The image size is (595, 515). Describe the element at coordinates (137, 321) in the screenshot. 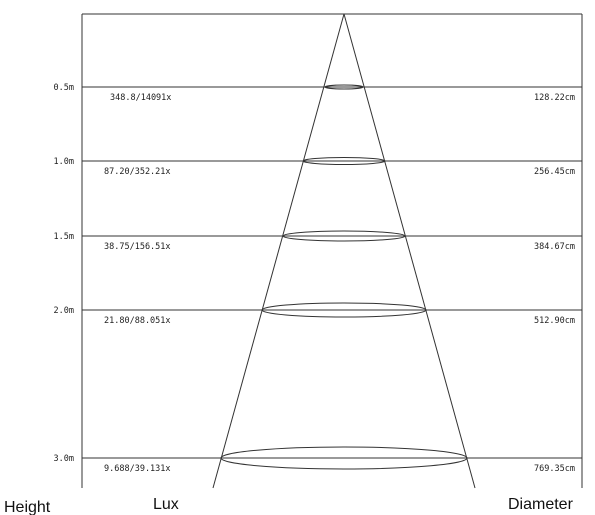

I see `lux-value: 21.80/88.051x` at that location.